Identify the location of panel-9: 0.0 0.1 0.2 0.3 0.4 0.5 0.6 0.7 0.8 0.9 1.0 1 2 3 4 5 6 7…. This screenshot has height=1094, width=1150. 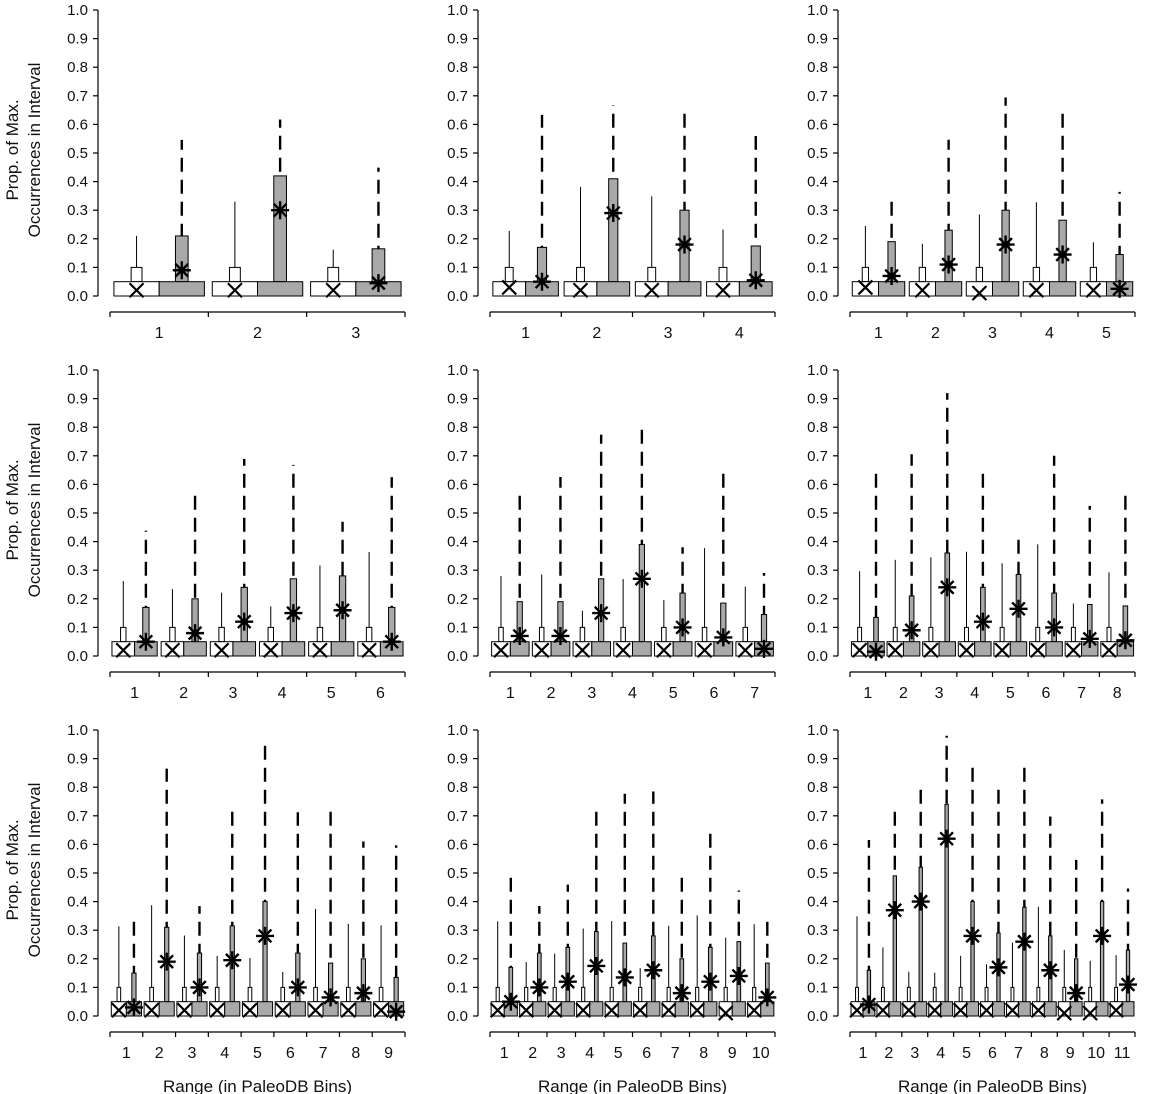
(972, 908).